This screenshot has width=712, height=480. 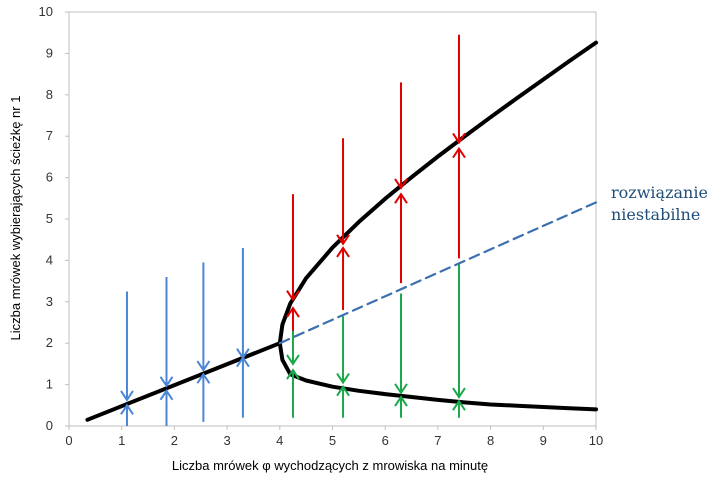 What do you see at coordinates (68, 440) in the screenshot?
I see `x-tick-label: 0` at bounding box center [68, 440].